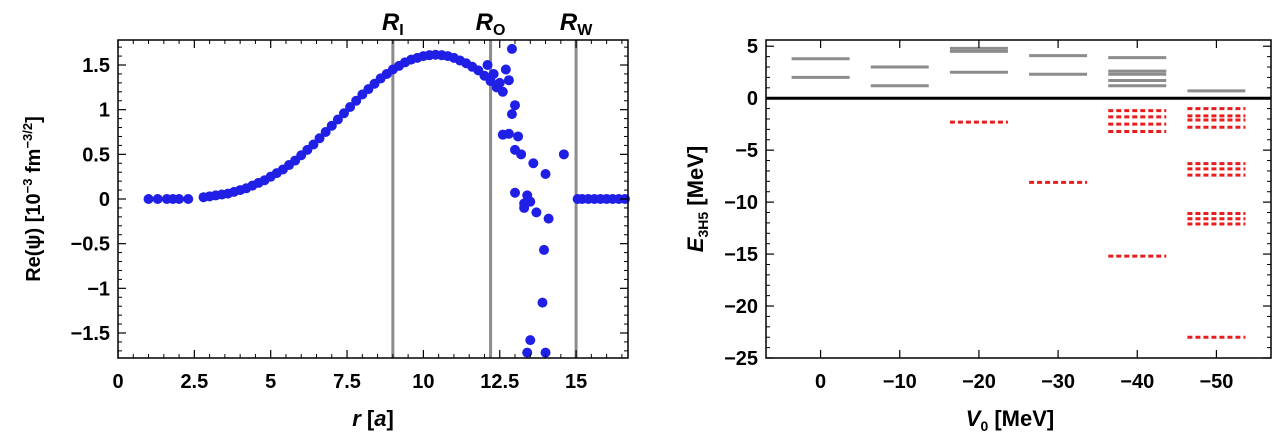  I want to click on x-tick-label: −30, so click(1058, 382).